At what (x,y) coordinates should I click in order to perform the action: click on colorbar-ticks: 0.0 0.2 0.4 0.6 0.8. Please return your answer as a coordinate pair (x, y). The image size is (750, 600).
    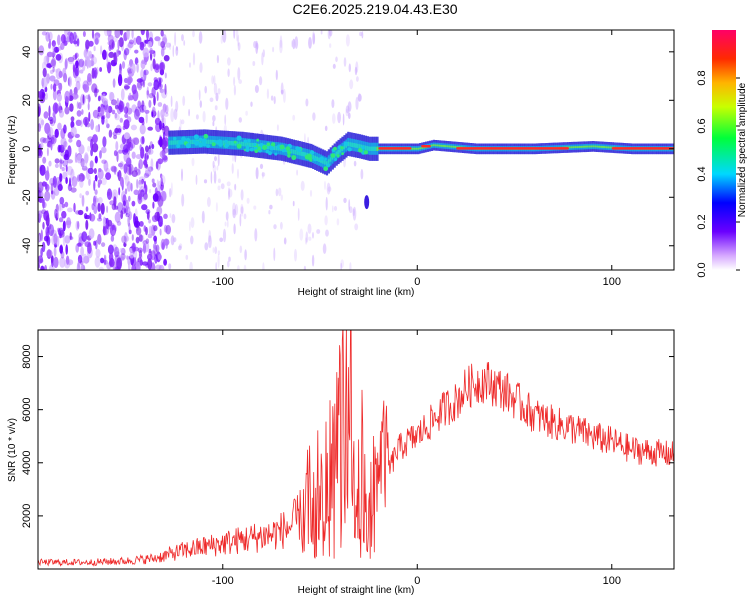
    Looking at the image, I should click on (718, 174).